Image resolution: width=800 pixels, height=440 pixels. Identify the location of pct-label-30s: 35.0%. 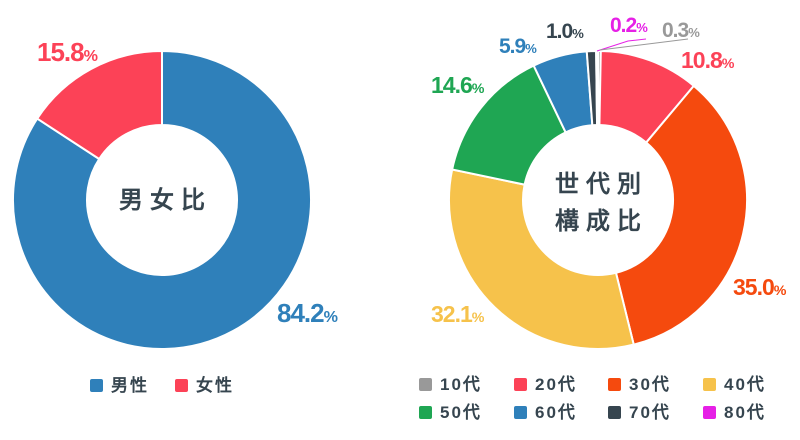
(759, 287).